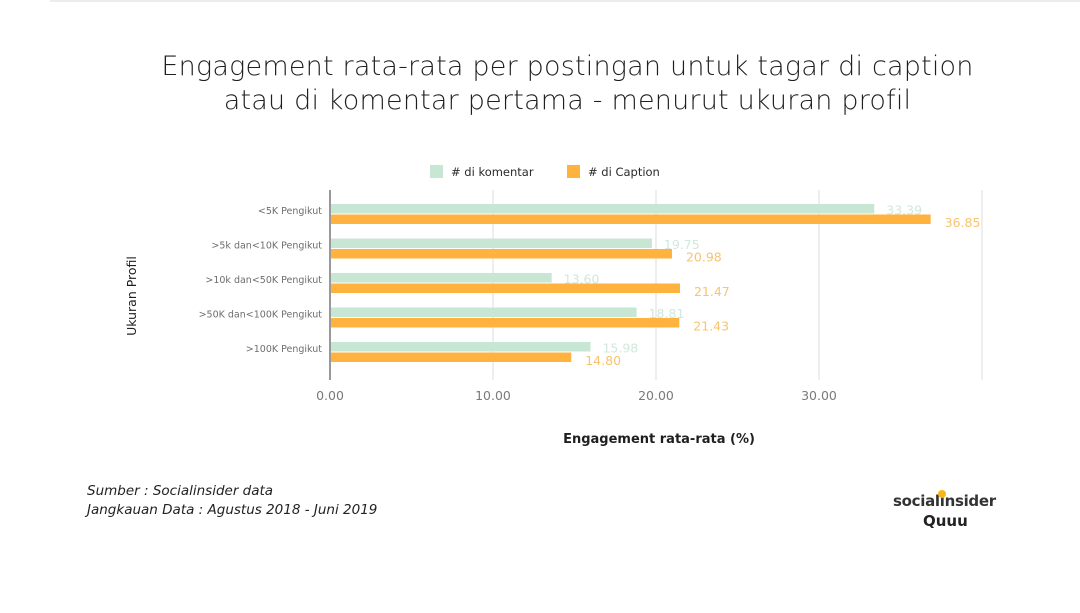 The image size is (1080, 613). I want to click on logo-brand: socialinsider, so click(944, 500).